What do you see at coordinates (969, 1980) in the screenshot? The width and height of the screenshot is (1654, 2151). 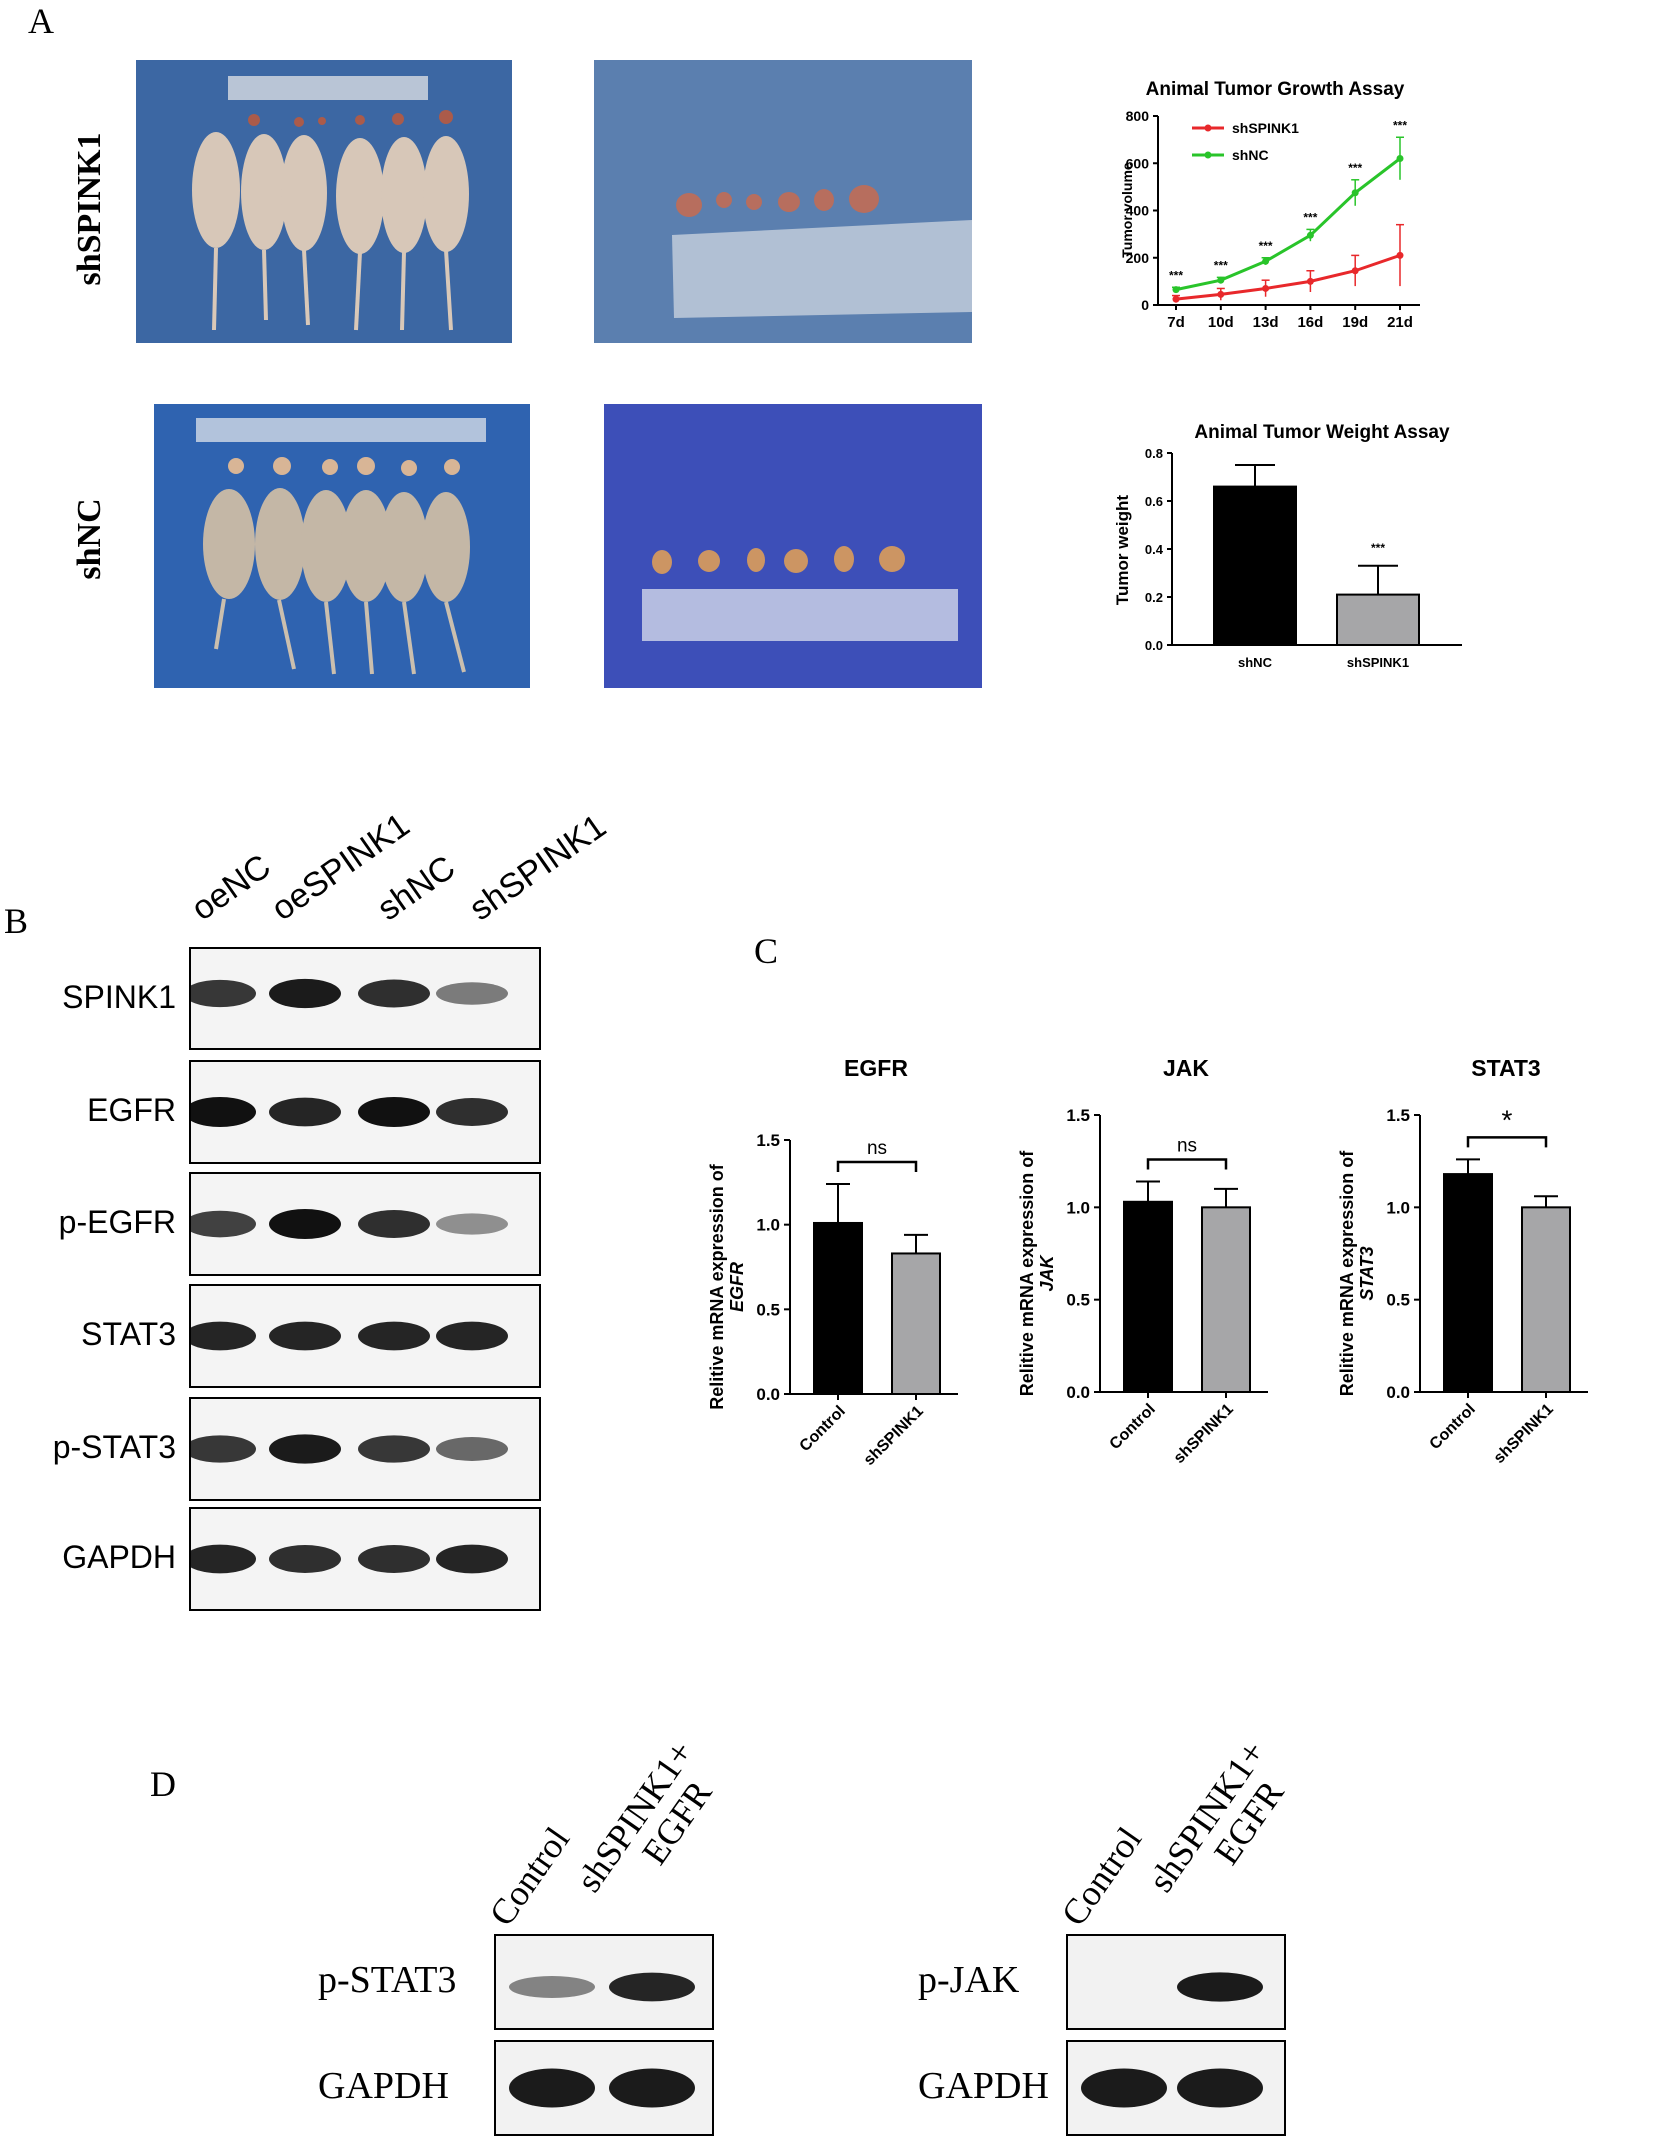 I see `right-blot-label-p-JAK: p-JAK` at bounding box center [969, 1980].